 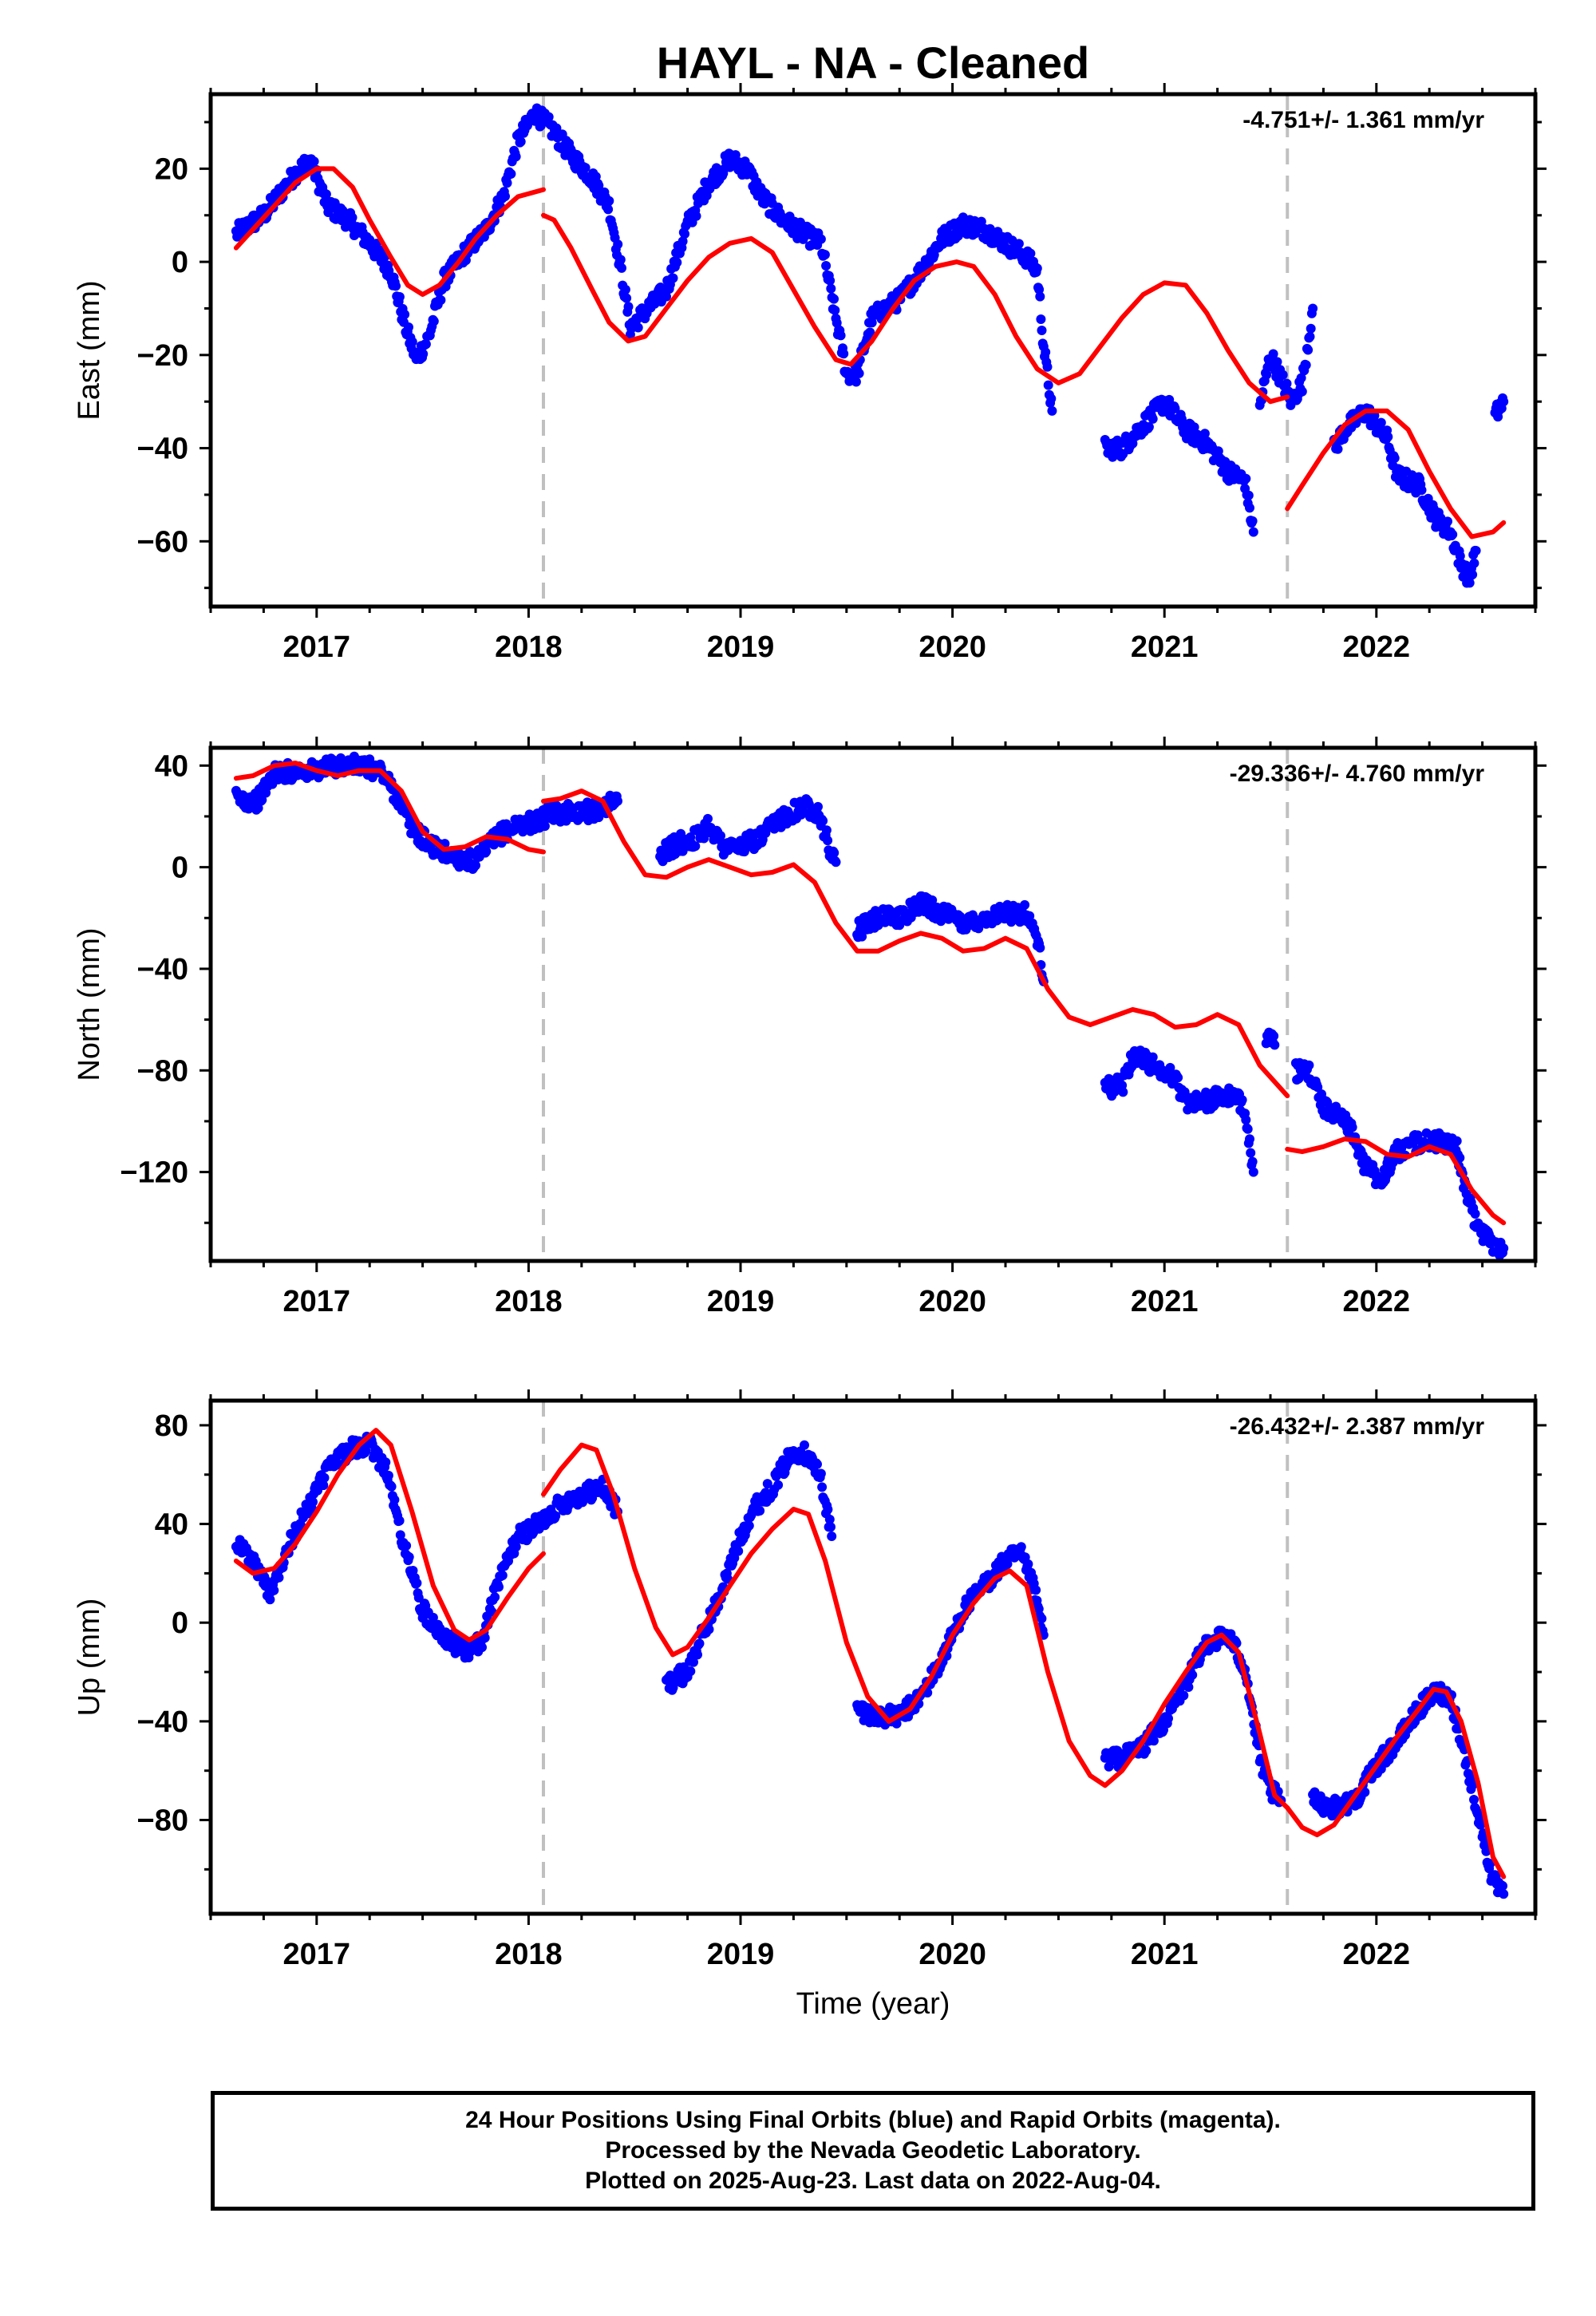 I want to click on y-tick-label: 0, so click(x=180, y=1623).